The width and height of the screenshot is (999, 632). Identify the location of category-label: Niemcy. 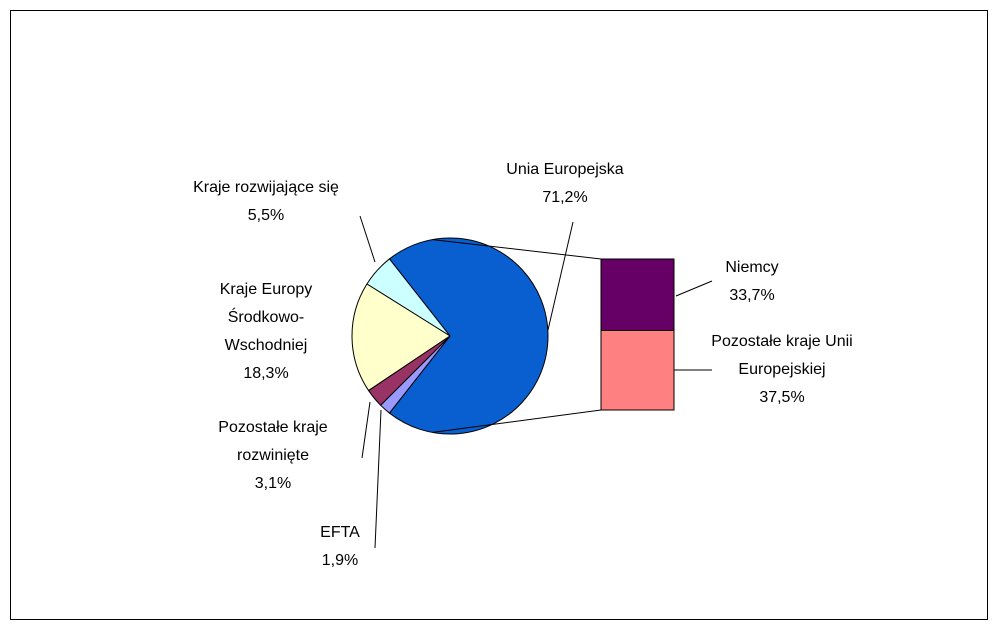
(752, 267).